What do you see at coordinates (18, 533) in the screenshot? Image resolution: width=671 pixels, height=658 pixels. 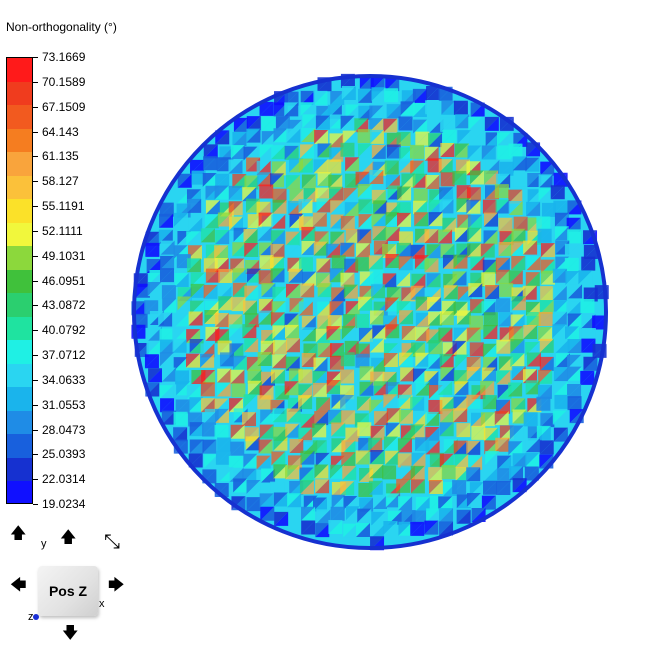 I see `rotate-up-left-icon: 🡅` at bounding box center [18, 533].